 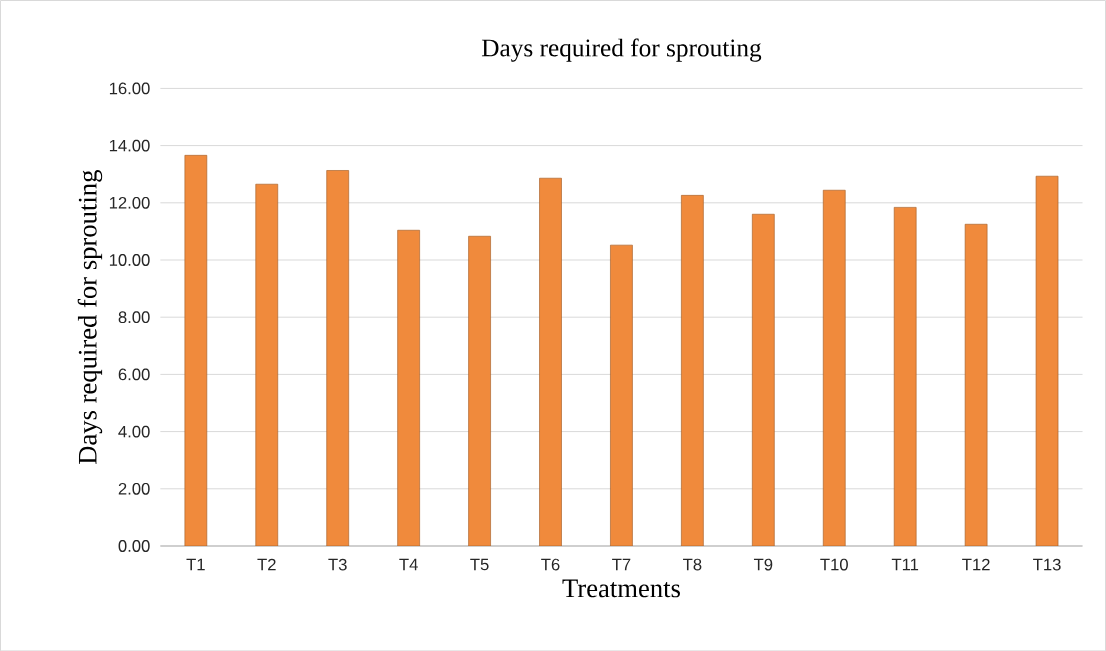 What do you see at coordinates (550, 564) in the screenshot?
I see `x-tick-label: T6` at bounding box center [550, 564].